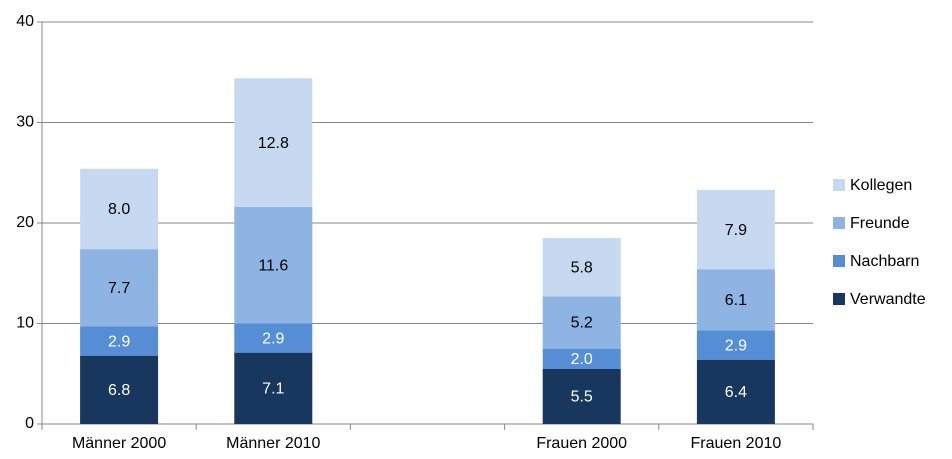 This screenshot has height=459, width=952. I want to click on data-label: 8.0, so click(119, 209).